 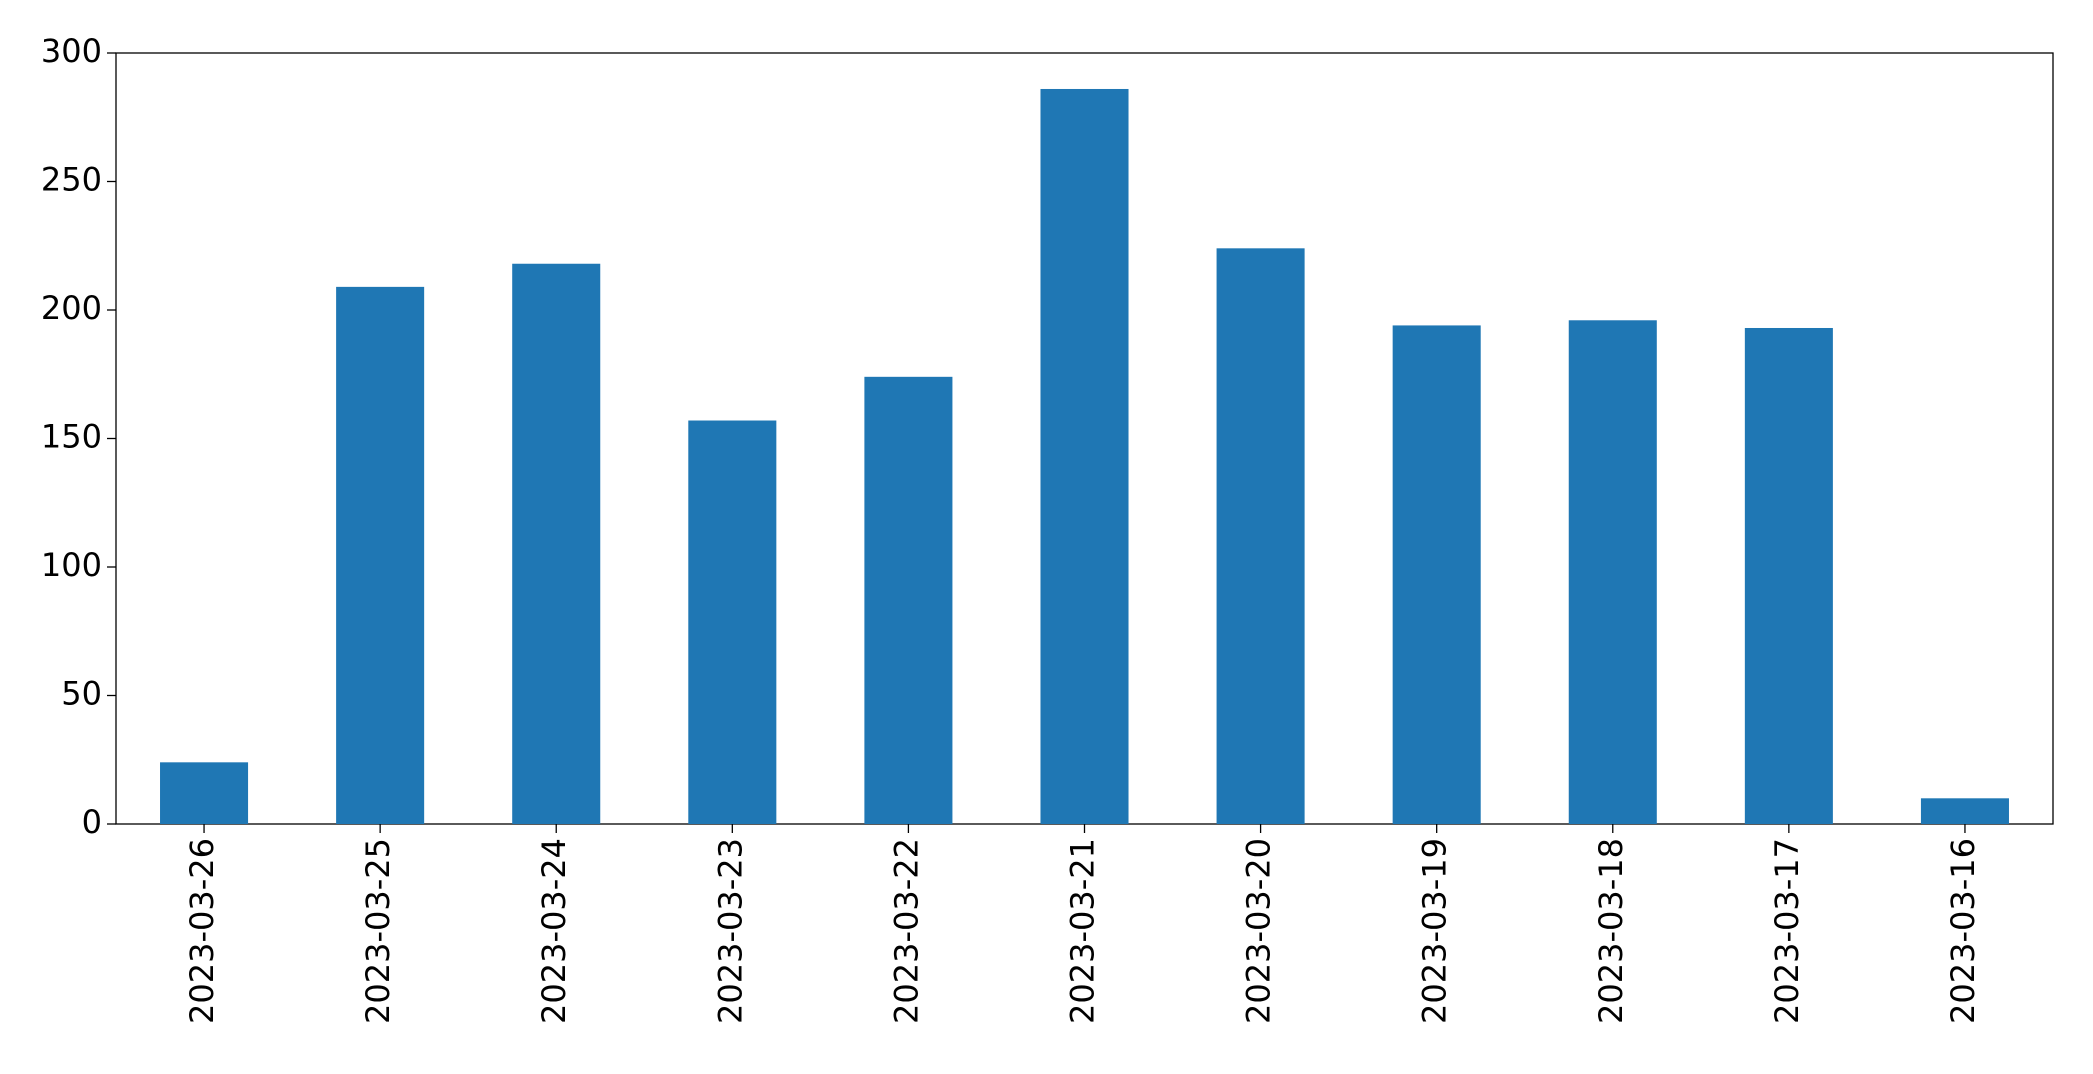 What do you see at coordinates (1435, 931) in the screenshot?
I see `x-tick-label: 2023-03-19` at bounding box center [1435, 931].